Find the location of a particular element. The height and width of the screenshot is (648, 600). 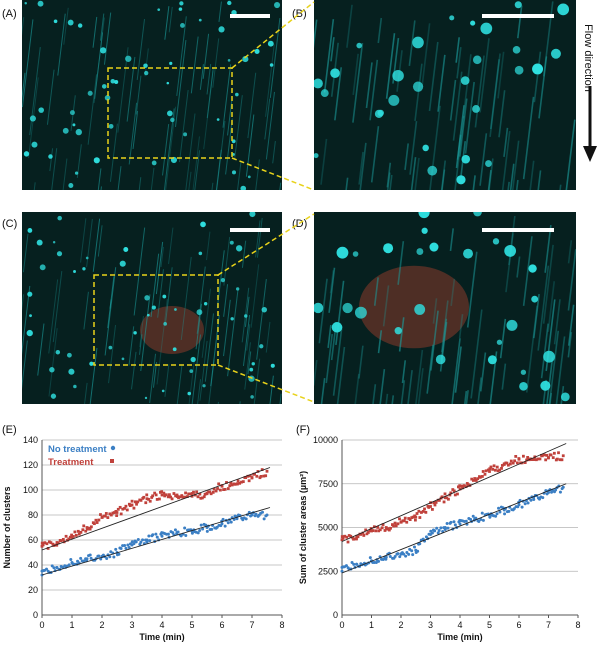

micrograph-c-canvas is located at coordinates (152, 308).